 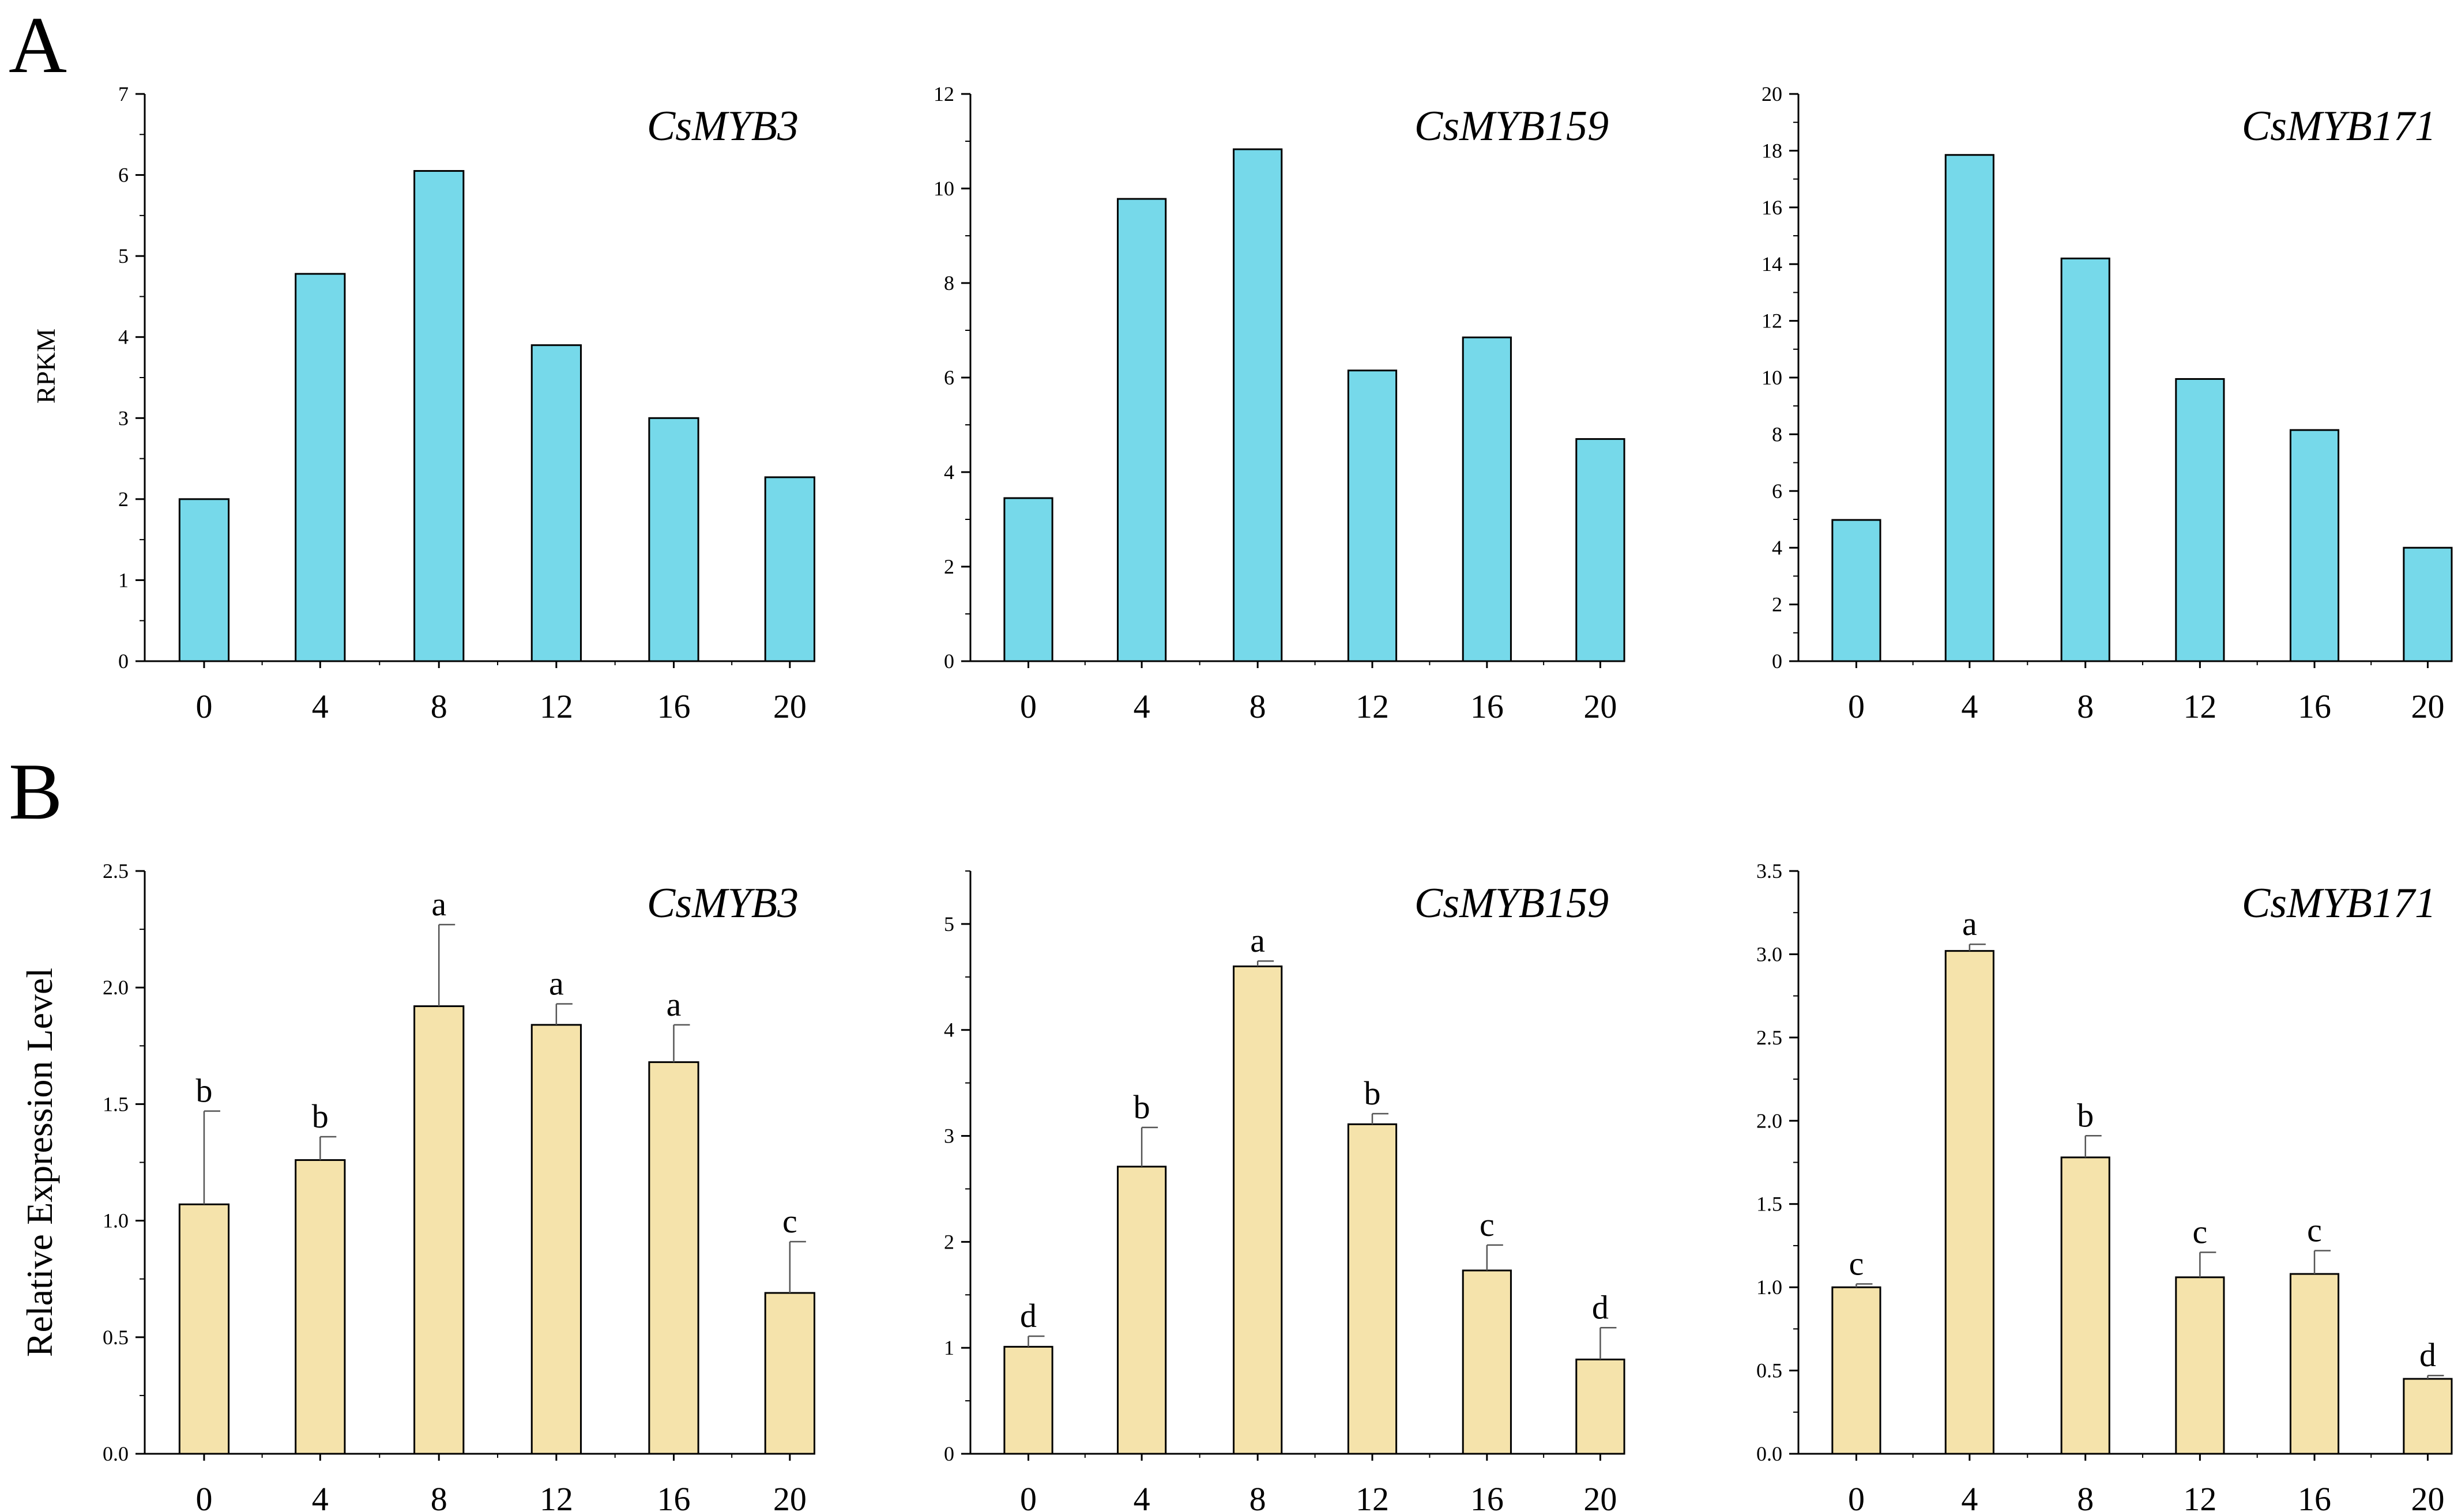 I want to click on y-tick-label: 3.5, so click(x=1769, y=871).